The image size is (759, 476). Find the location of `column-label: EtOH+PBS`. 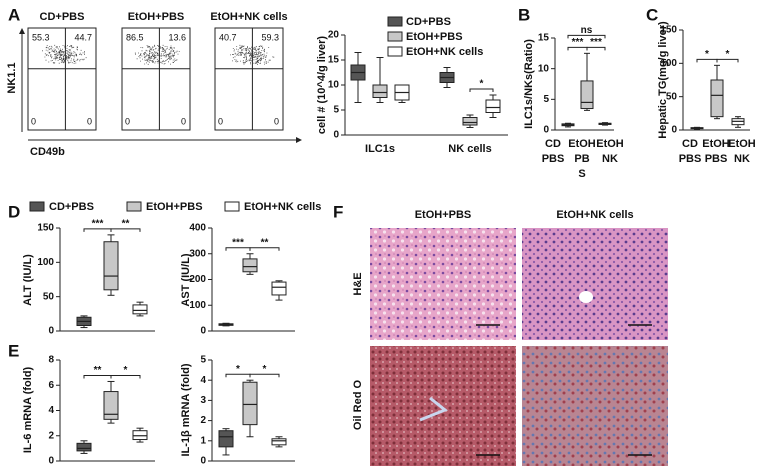

column-label: EtOH+PBS is located at coordinates (443, 215).